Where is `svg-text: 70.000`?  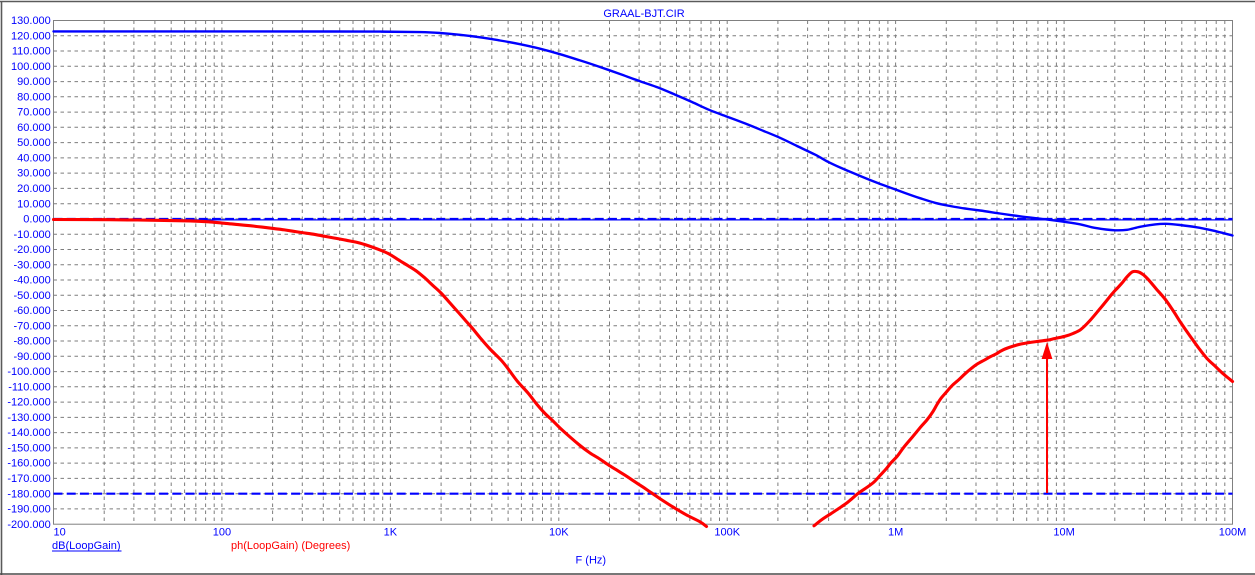 svg-text: 70.000 is located at coordinates (34, 113).